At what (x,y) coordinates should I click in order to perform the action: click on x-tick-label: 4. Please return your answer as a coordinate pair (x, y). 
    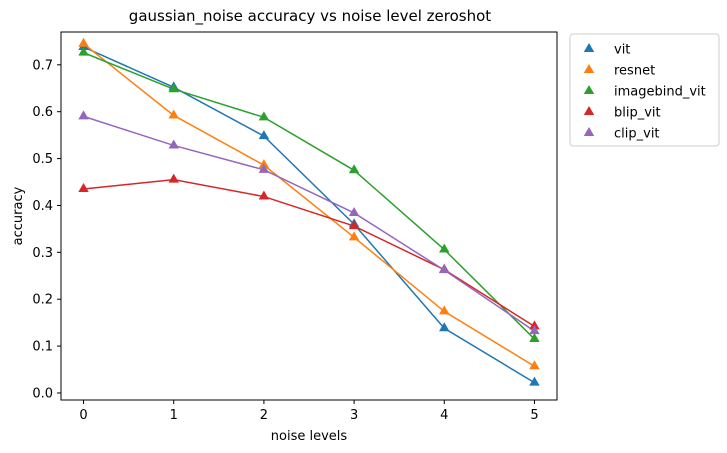
    Looking at the image, I should click on (444, 415).